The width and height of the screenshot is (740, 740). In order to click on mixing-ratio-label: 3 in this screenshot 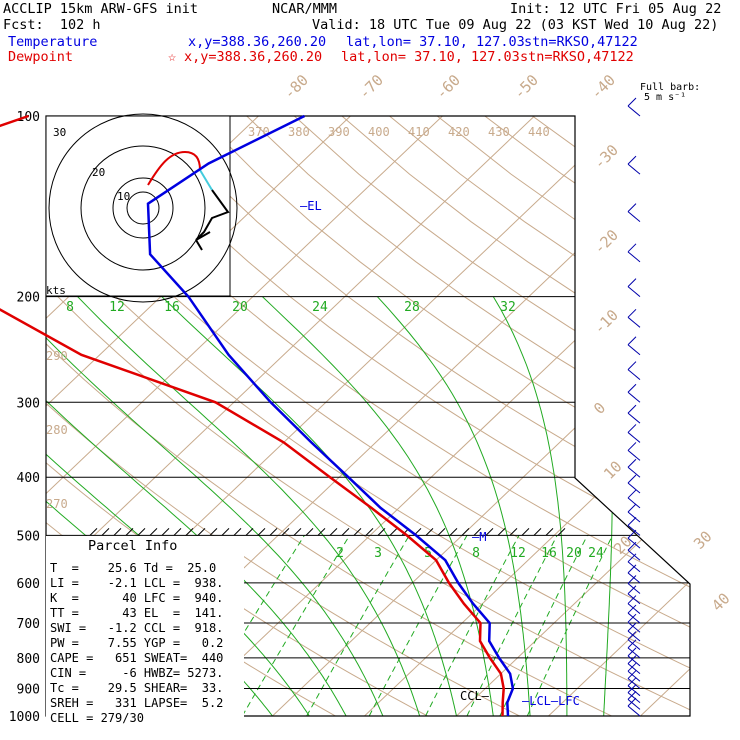, I will do `click(378, 553)`.